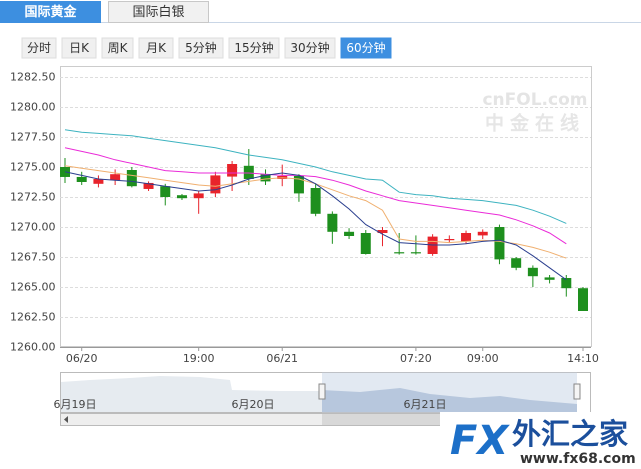 This screenshot has width=641, height=469. I want to click on x-tick-label: 09:00, so click(483, 358).